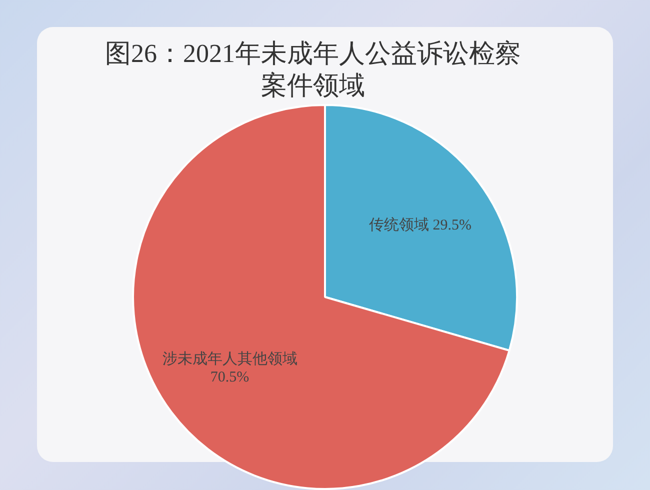  I want to click on slice-label: 涉未成年人其他领域, so click(230, 359).